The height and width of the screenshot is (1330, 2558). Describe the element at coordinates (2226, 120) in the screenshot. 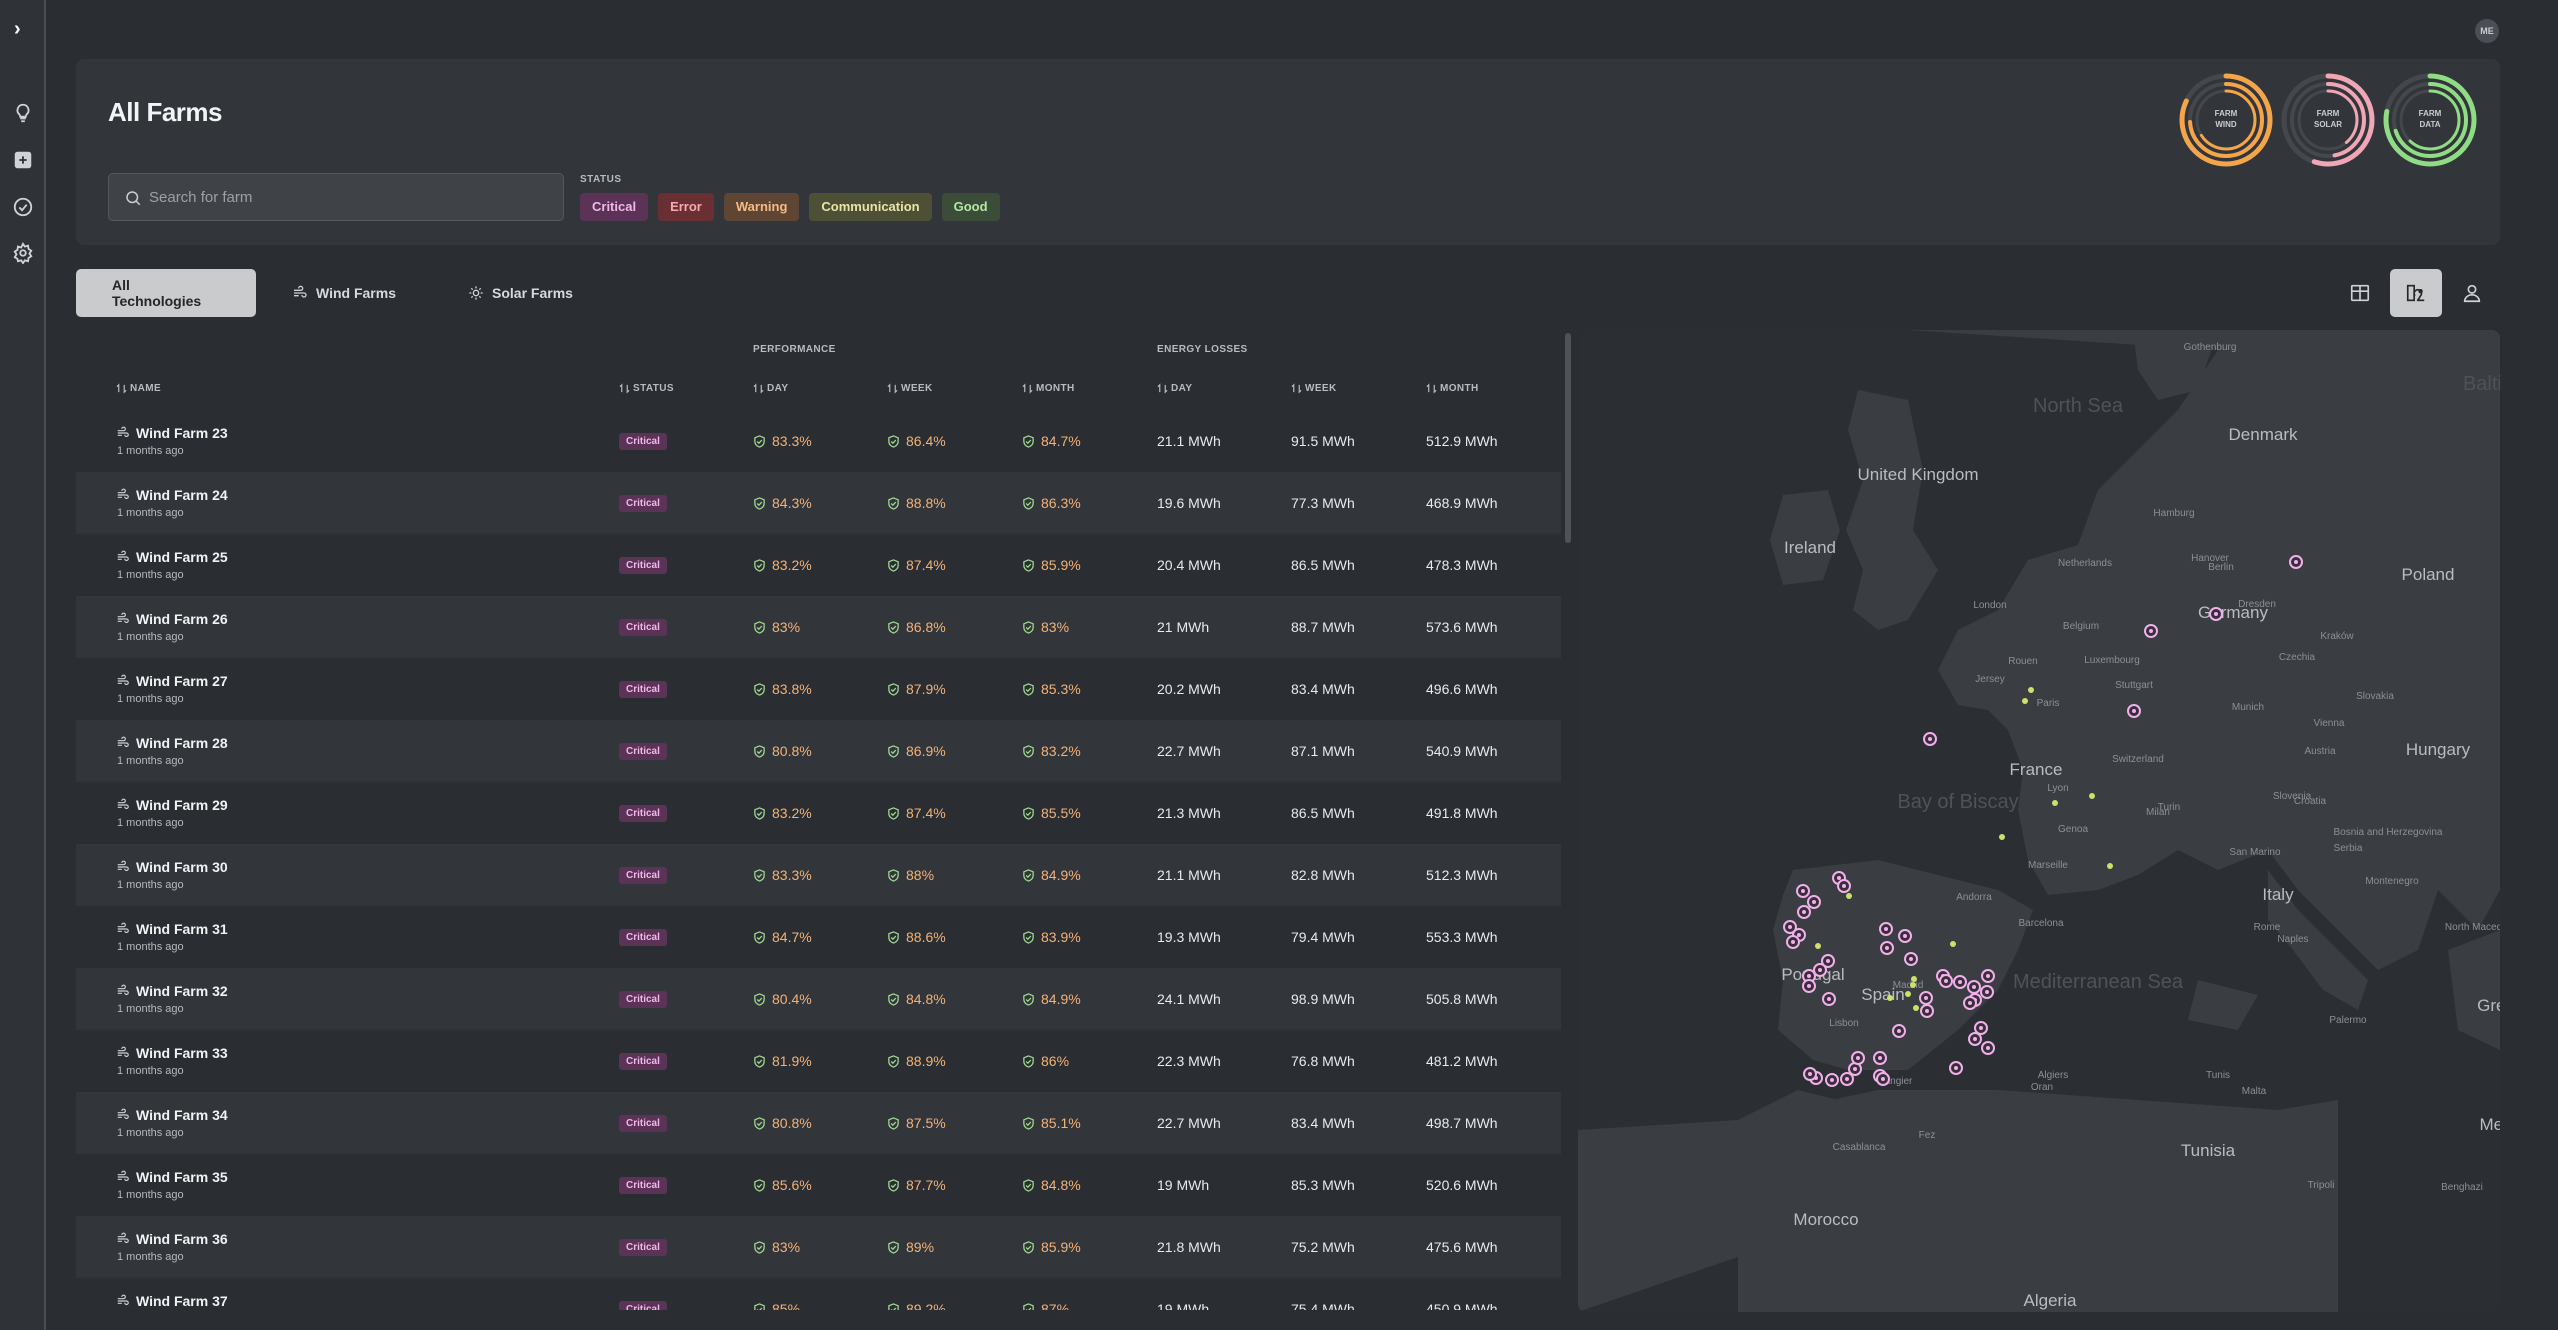

I see `gauge-farm-wind: FARM WIND` at that location.